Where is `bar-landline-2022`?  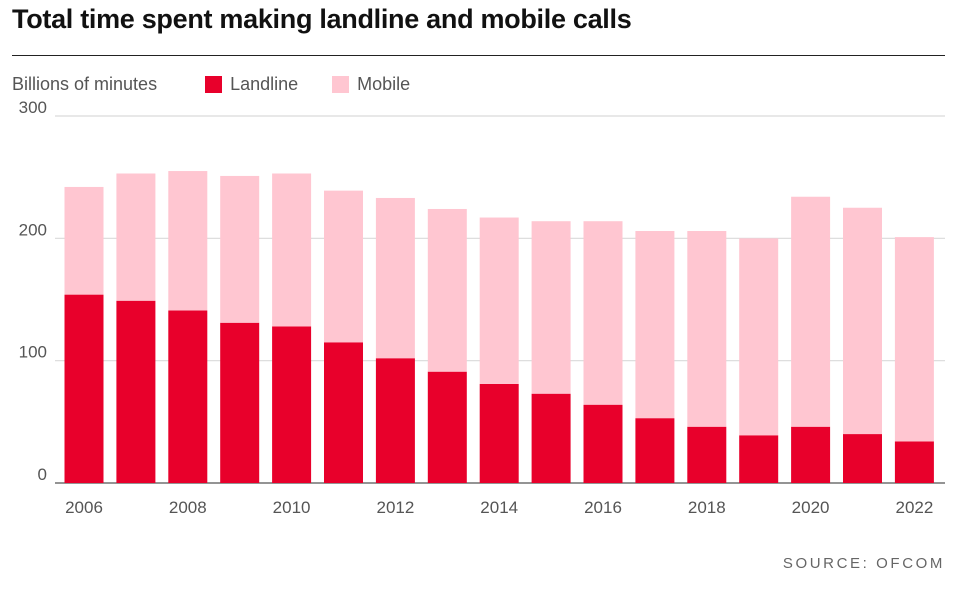 bar-landline-2022 is located at coordinates (914, 462).